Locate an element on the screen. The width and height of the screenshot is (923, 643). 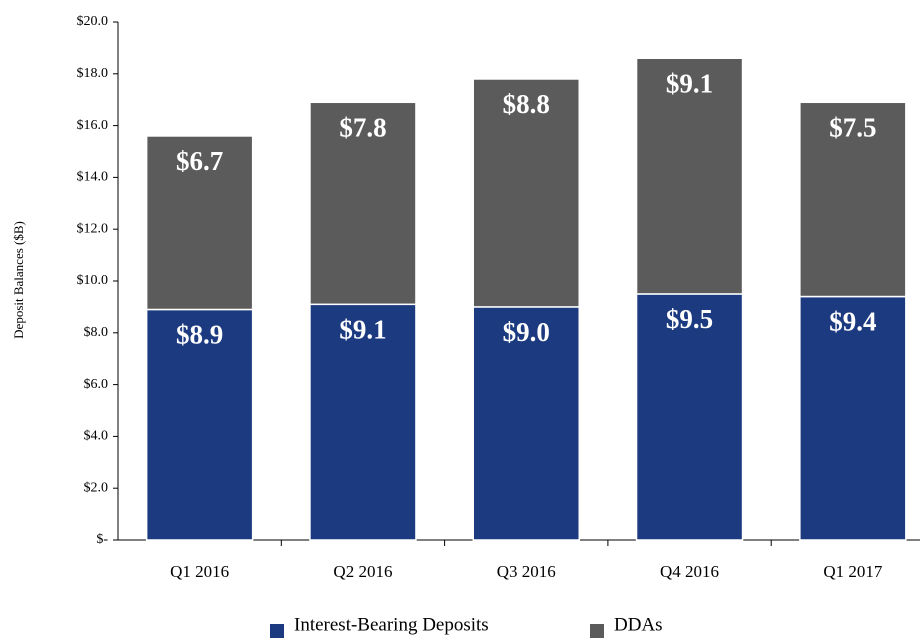
value-label: $8.9 is located at coordinates (199, 335).